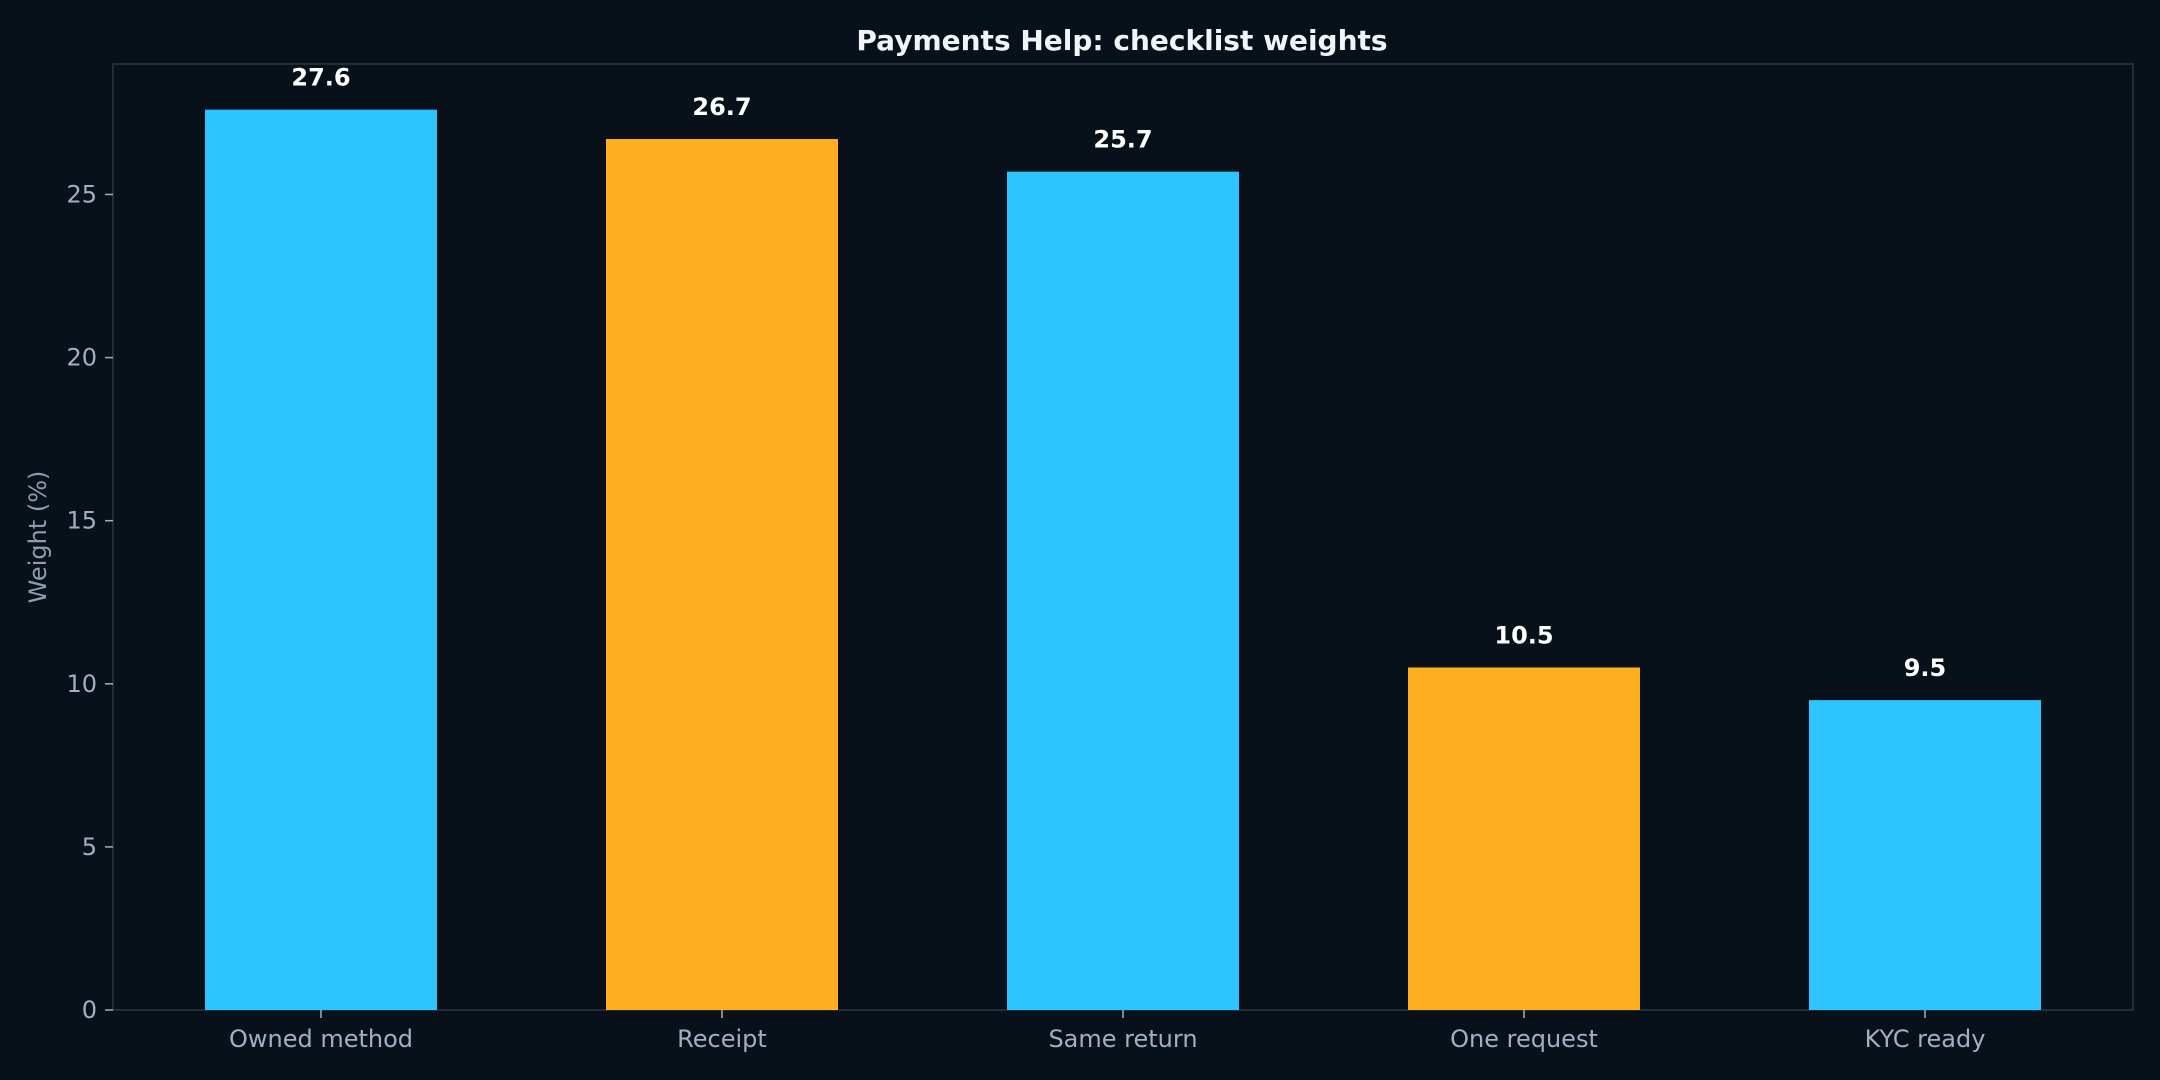 The width and height of the screenshot is (2160, 1080). Describe the element at coordinates (722, 1039) in the screenshot. I see `x-tick-label: Receipt` at that location.